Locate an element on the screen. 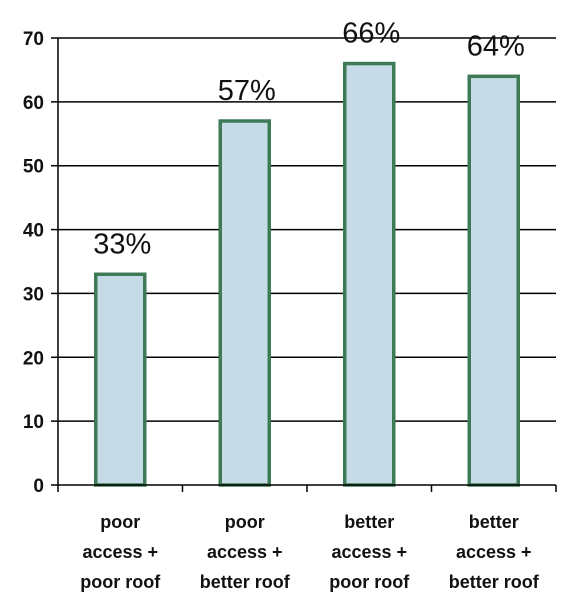  y-tick-label: 40 is located at coordinates (33, 231).